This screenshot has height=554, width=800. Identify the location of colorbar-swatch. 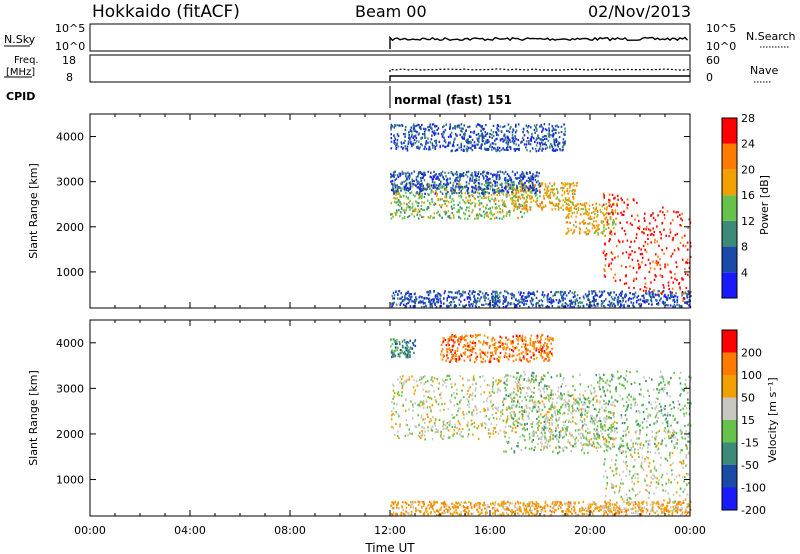
(729, 208).